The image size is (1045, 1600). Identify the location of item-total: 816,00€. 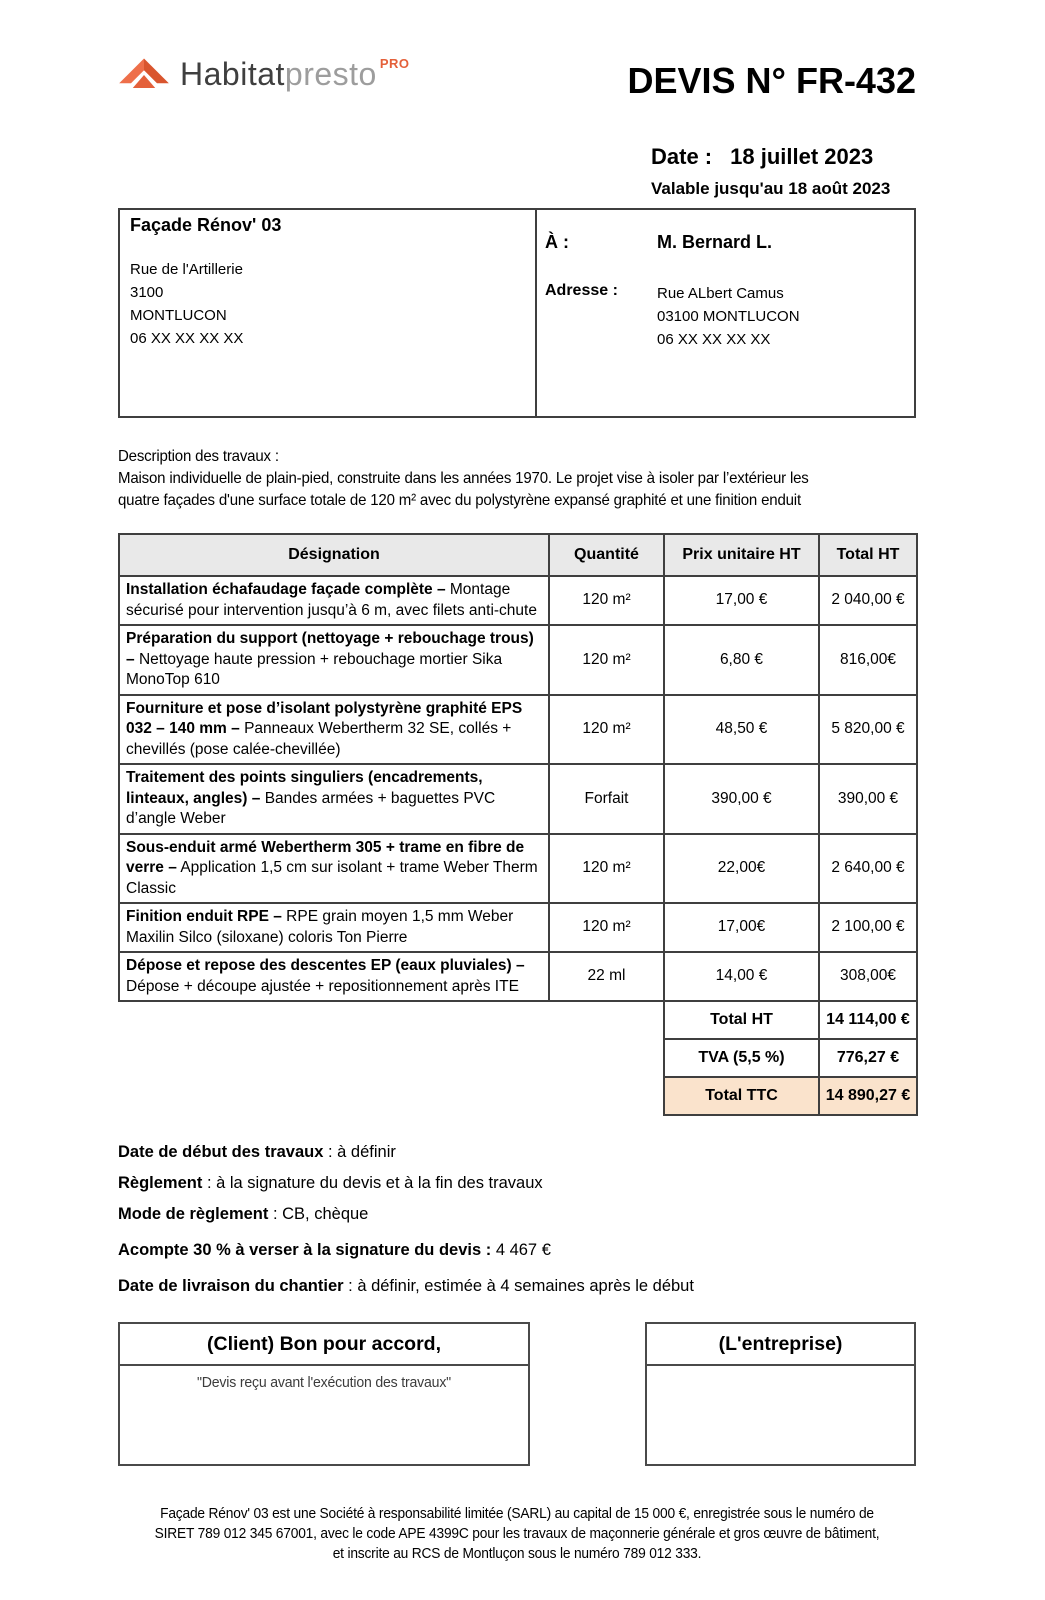
(868, 660).